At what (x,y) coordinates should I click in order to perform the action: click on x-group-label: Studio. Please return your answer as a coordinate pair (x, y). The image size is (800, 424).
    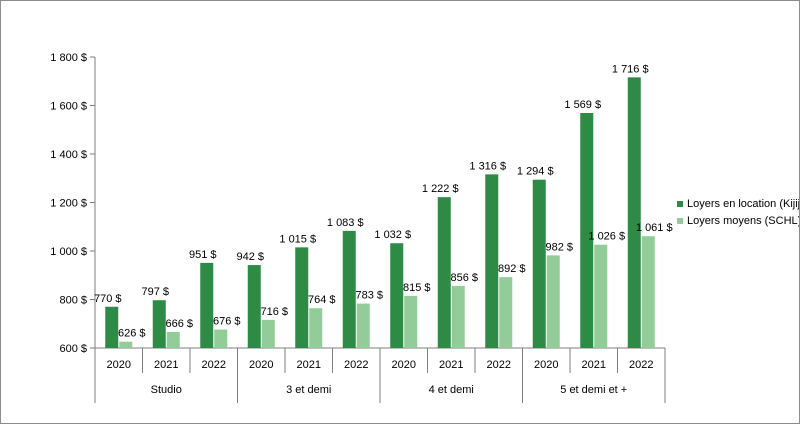
    Looking at the image, I should click on (166, 390).